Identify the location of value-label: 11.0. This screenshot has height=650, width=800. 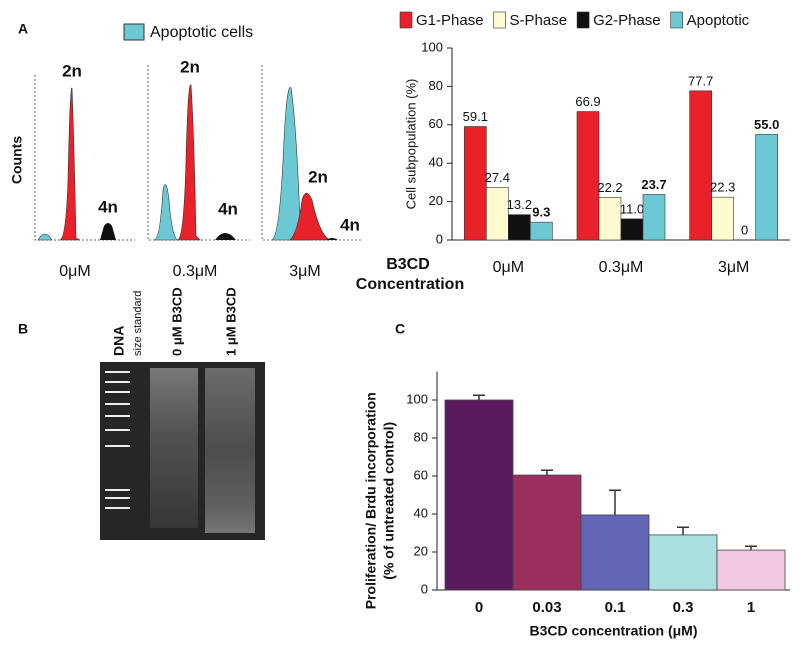
(632, 208).